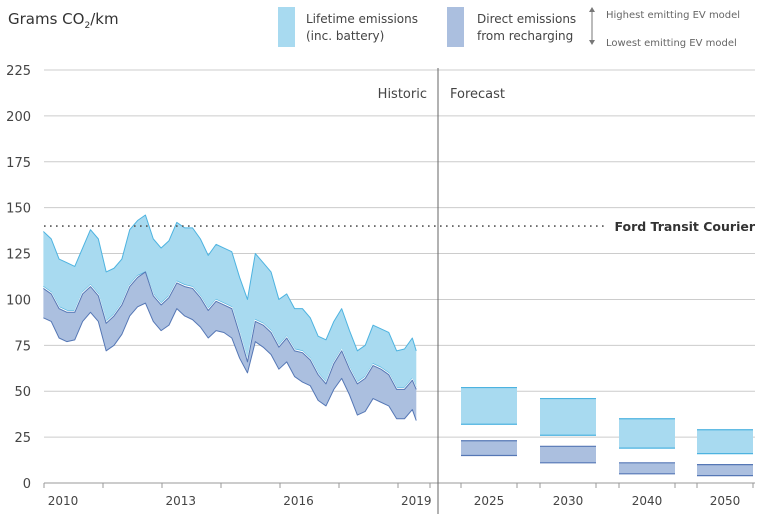  What do you see at coordinates (18, 300) in the screenshot?
I see `y-tick-label-100: 100` at bounding box center [18, 300].